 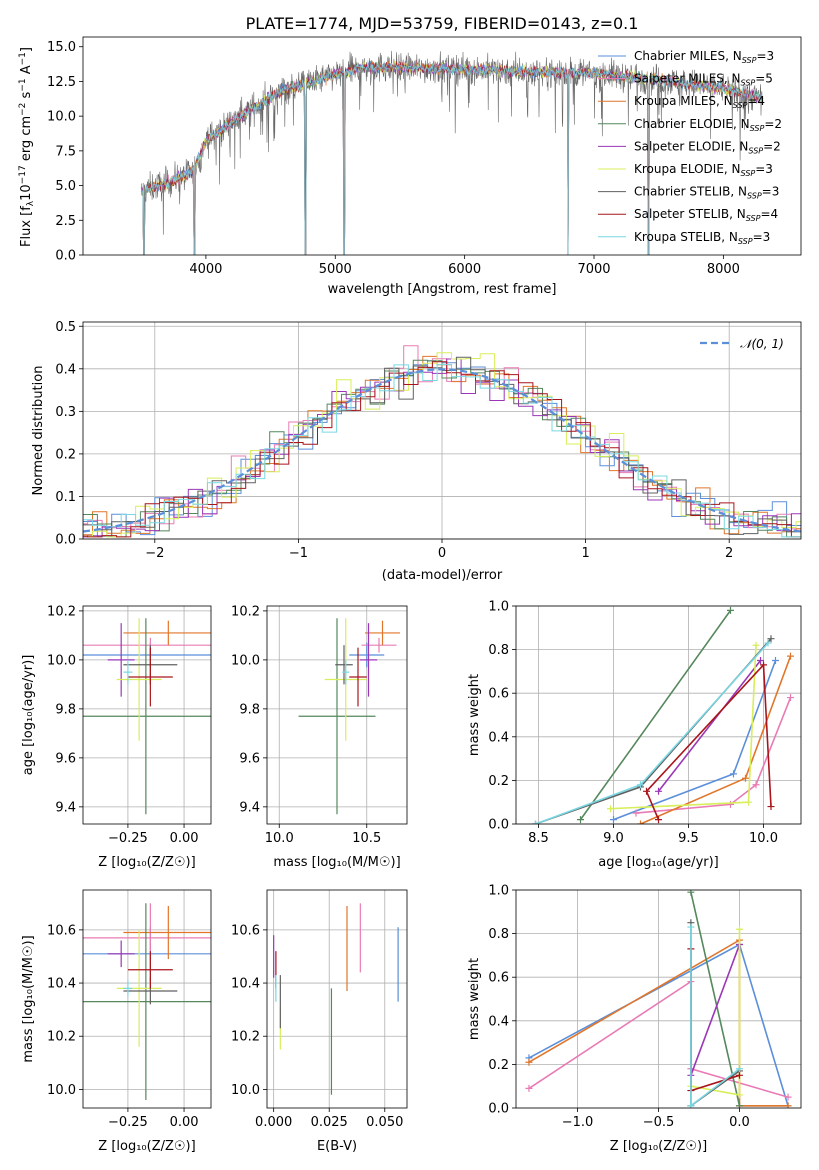 What do you see at coordinates (129, 1010) in the screenshot?
I see `mass_vs_z-axes: −0.25 0.00 10.0 10.2 10.4 10.6` at bounding box center [129, 1010].